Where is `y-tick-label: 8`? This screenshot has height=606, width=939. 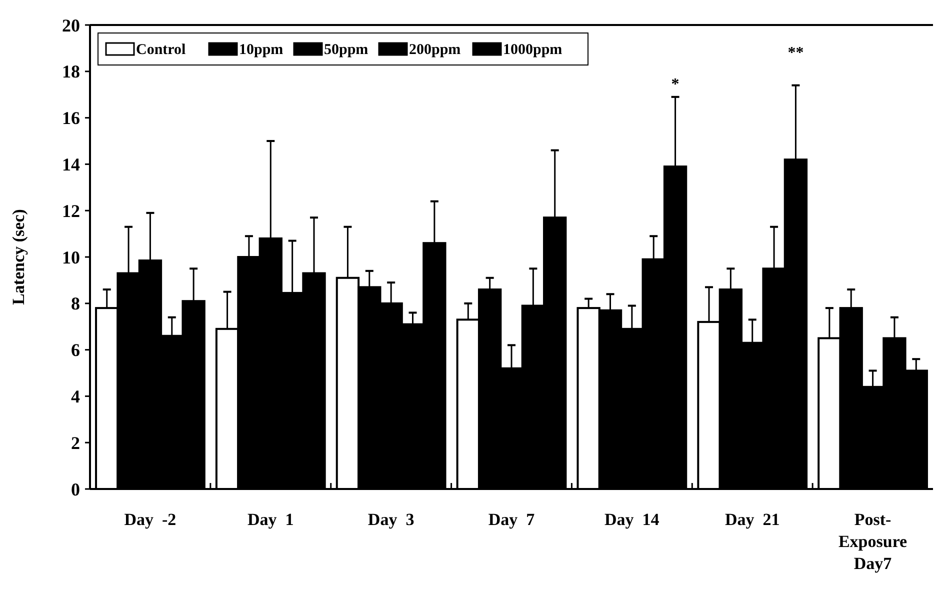
y-tick-label: 8 is located at coordinates (75, 304).